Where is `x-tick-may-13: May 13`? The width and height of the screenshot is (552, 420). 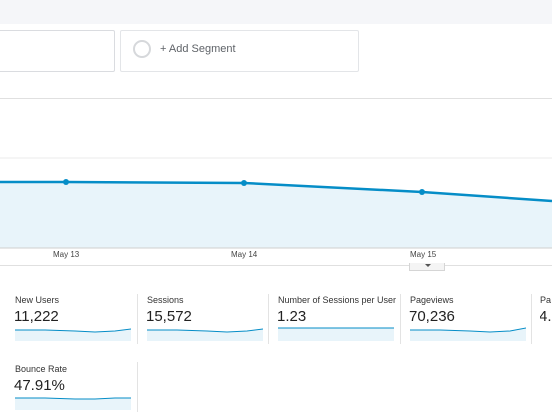 x-tick-may-13: May 13 is located at coordinates (66, 254).